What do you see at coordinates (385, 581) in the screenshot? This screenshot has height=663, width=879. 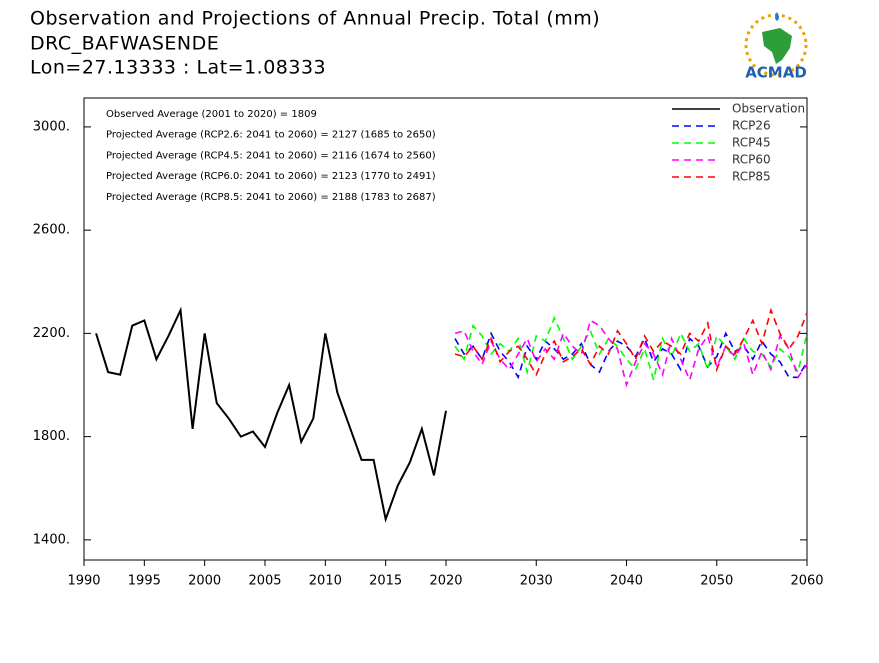 I see `x-tick-label: 2015` at bounding box center [385, 581].